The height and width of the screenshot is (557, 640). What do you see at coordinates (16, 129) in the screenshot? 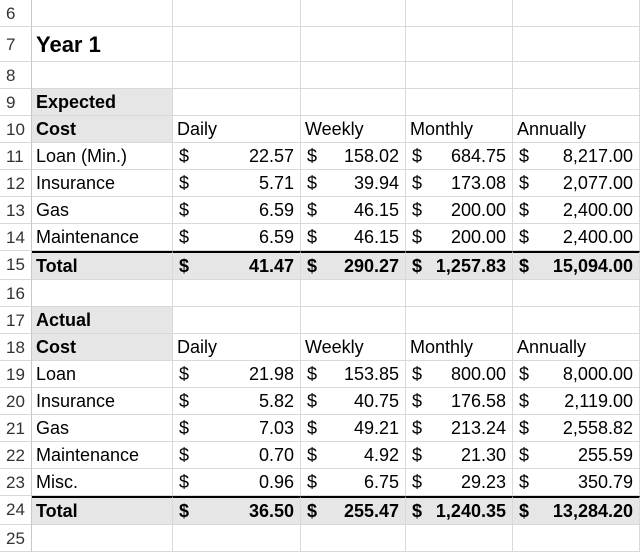
I see `row-header: 10` at bounding box center [16, 129].